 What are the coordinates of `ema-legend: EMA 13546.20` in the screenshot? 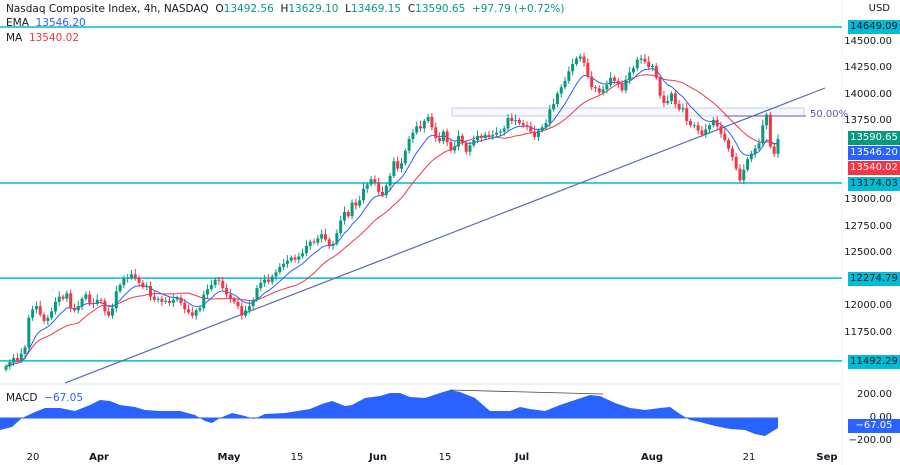 It's located at (46, 23).